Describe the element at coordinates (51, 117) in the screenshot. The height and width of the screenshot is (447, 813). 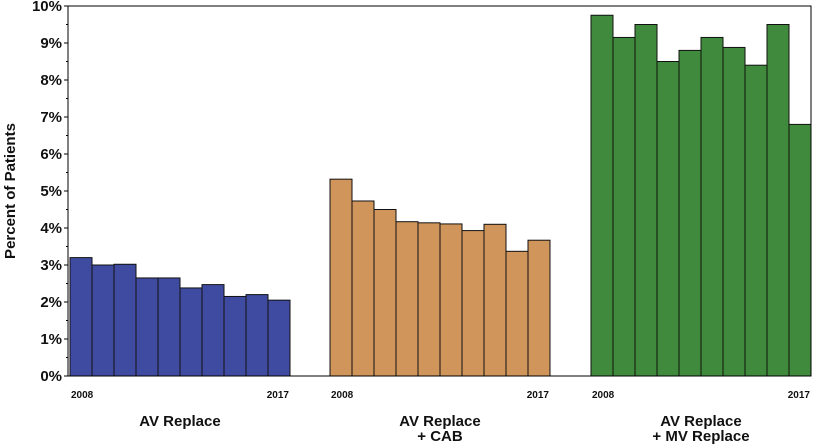
I see `y-tick-label: 7%` at that location.